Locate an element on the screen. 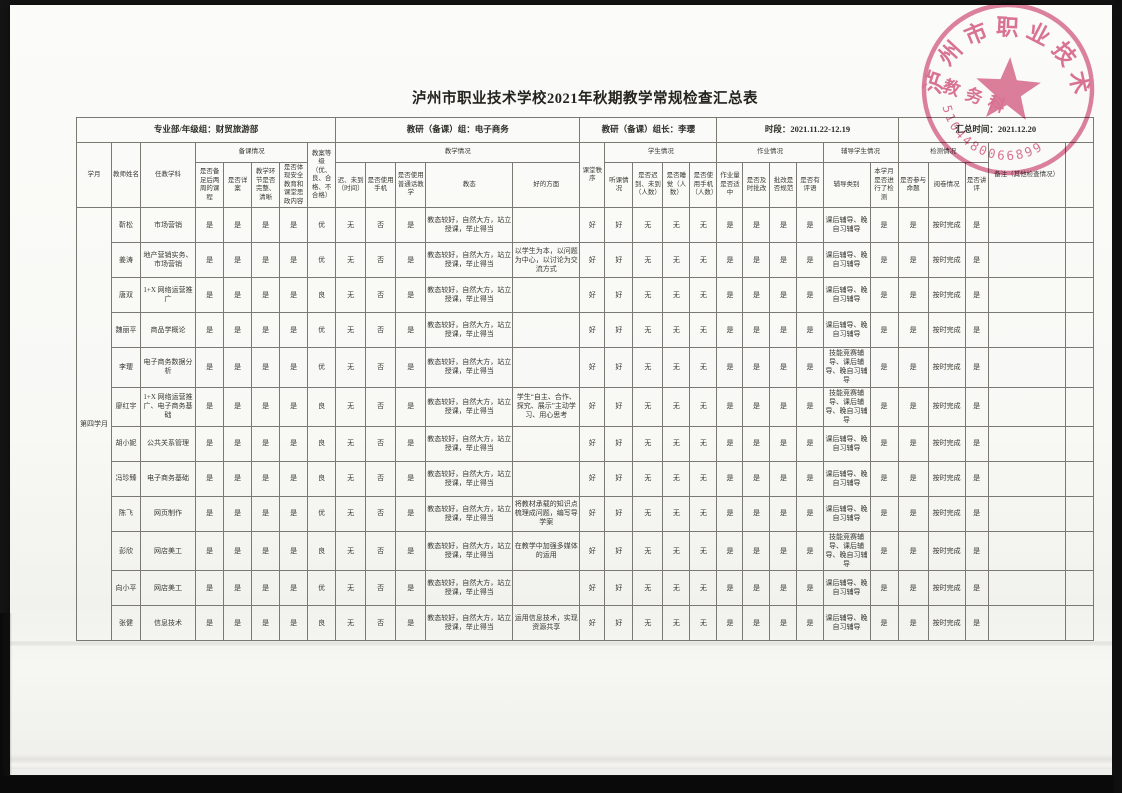 This screenshot has width=1122, height=793. group-header-cell: 辅导学生情况 is located at coordinates (860, 152).